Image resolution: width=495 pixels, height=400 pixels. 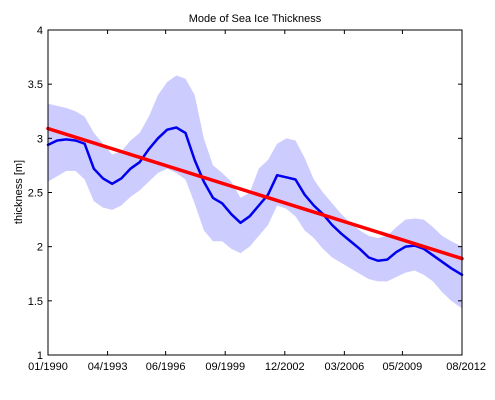 What do you see at coordinates (40, 248) in the screenshot?
I see `y-tick-label: 2` at bounding box center [40, 248].